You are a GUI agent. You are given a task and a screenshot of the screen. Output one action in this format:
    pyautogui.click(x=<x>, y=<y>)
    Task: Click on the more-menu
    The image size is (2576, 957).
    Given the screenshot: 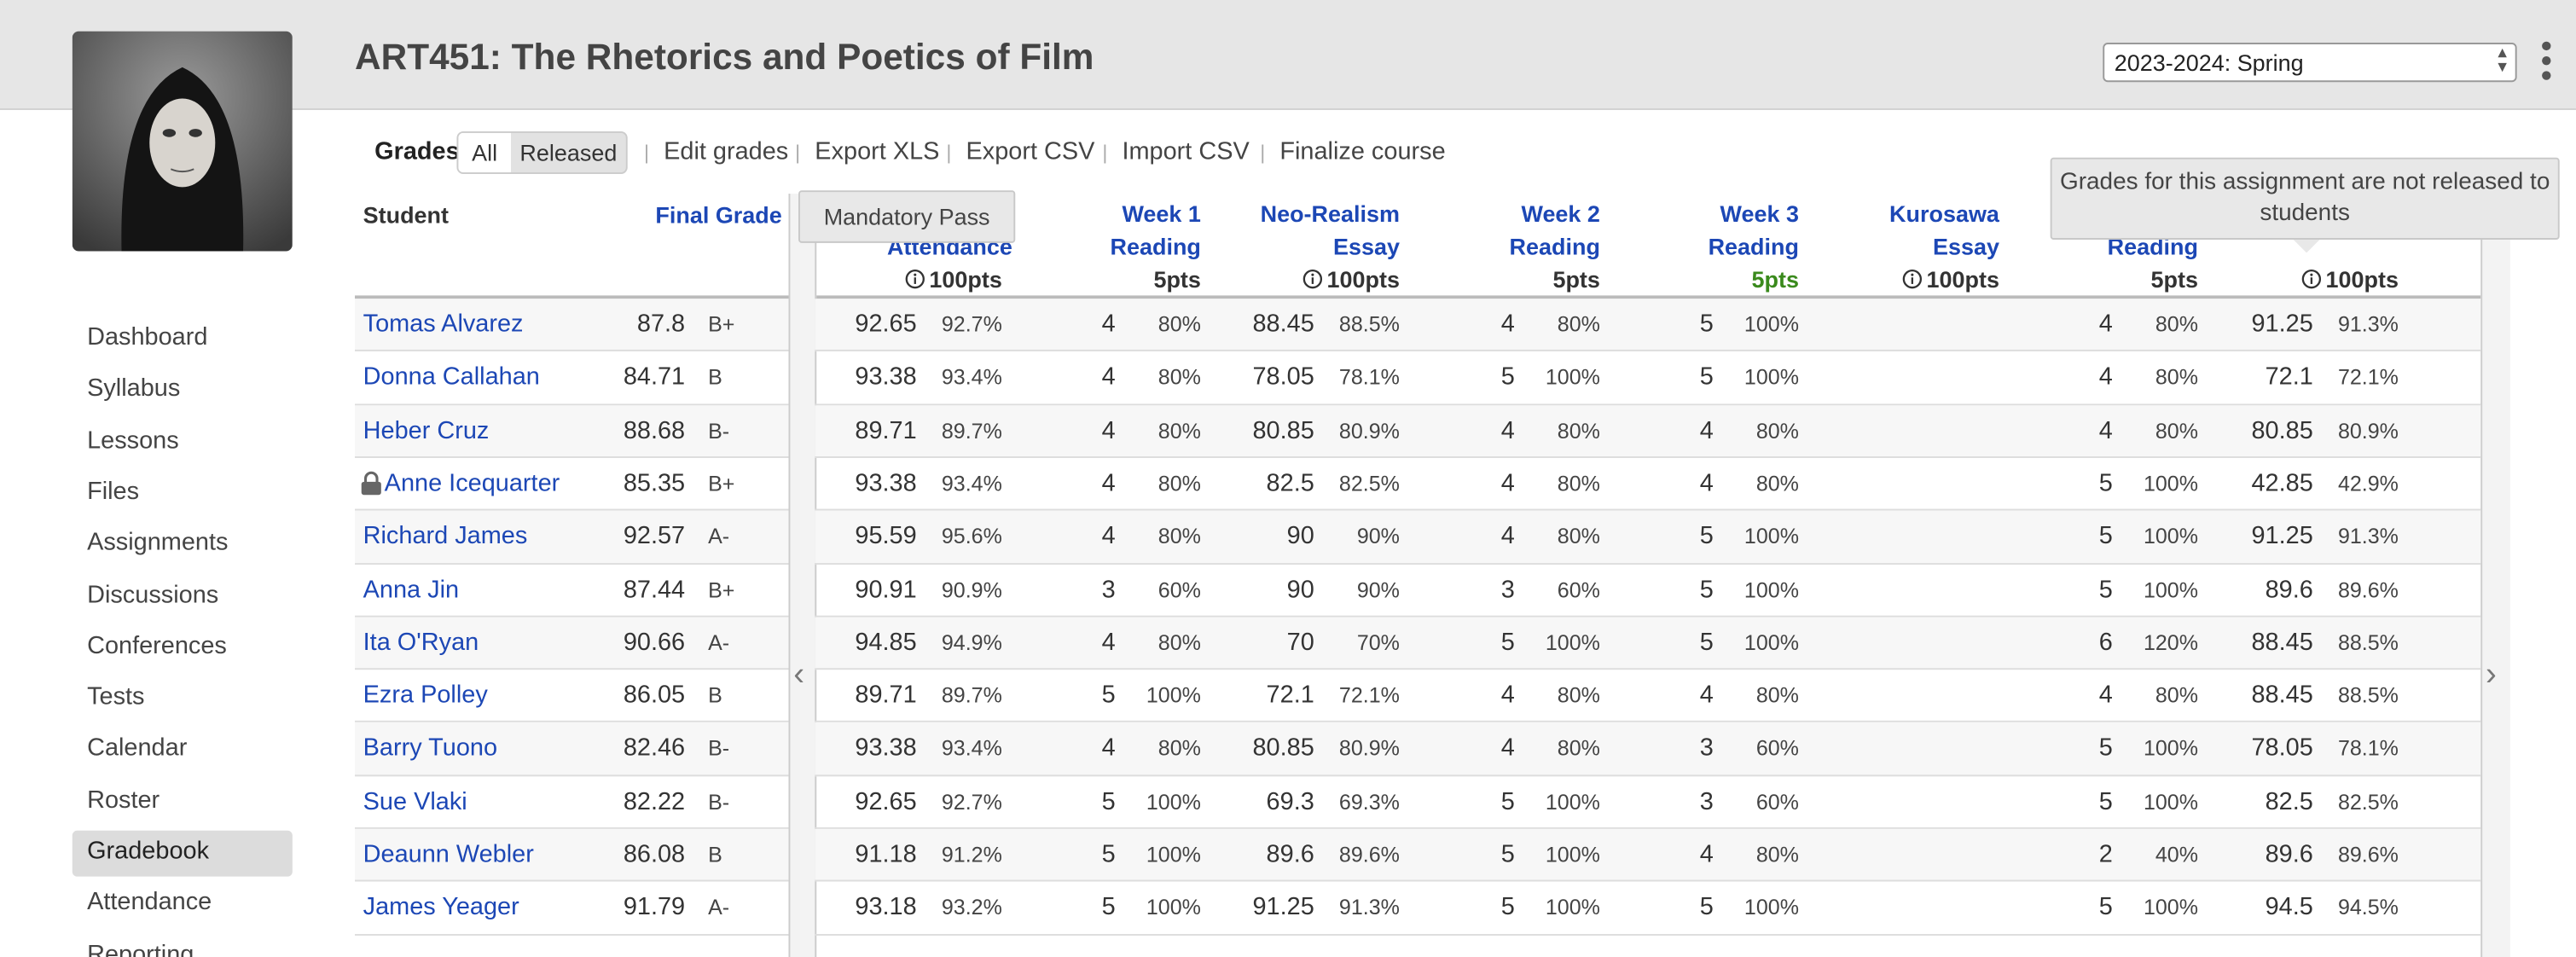 What is the action you would take?
    pyautogui.click(x=2546, y=60)
    